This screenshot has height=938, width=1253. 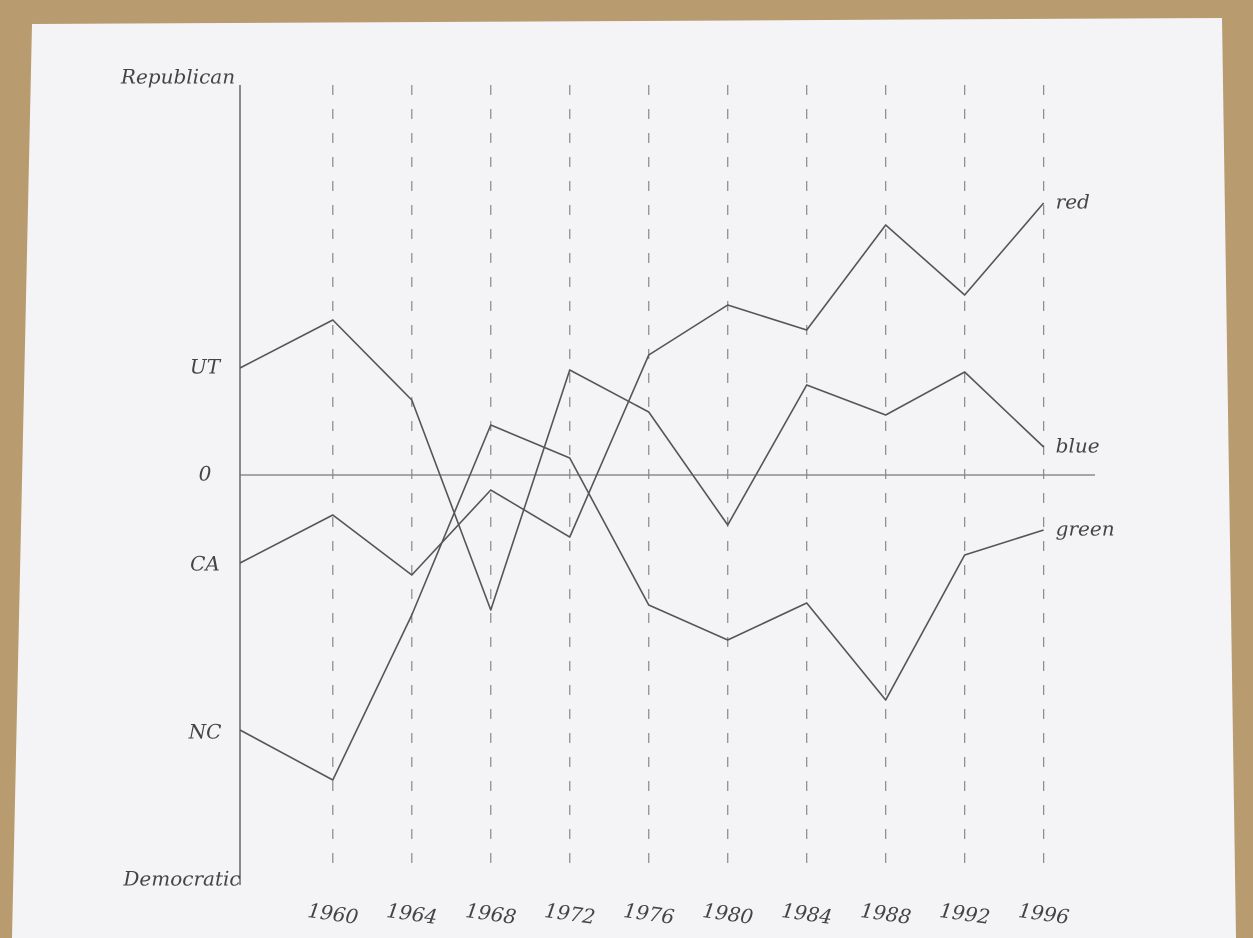 What do you see at coordinates (205, 474) in the screenshot?
I see `y-tick-label: 0` at bounding box center [205, 474].